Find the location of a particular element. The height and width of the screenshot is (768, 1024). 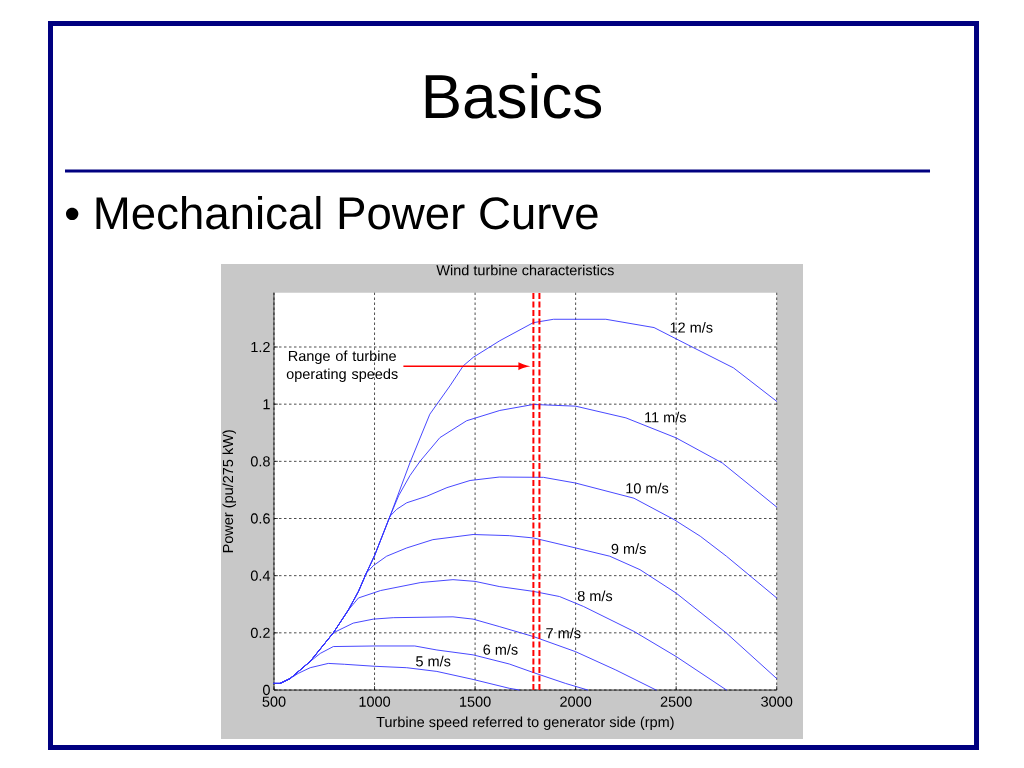

text: Basics is located at coordinates (513, 96).